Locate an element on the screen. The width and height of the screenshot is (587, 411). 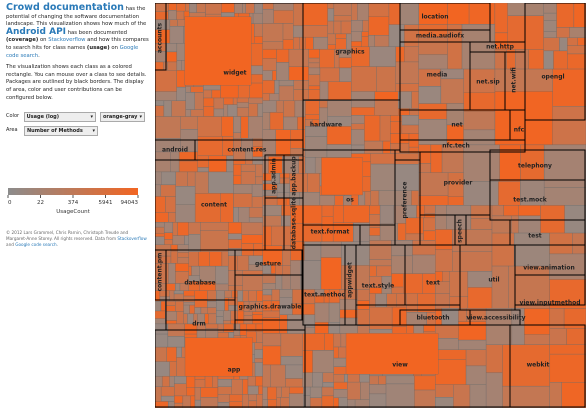
legend-tick-label: 22 is located at coordinates (40, 203).